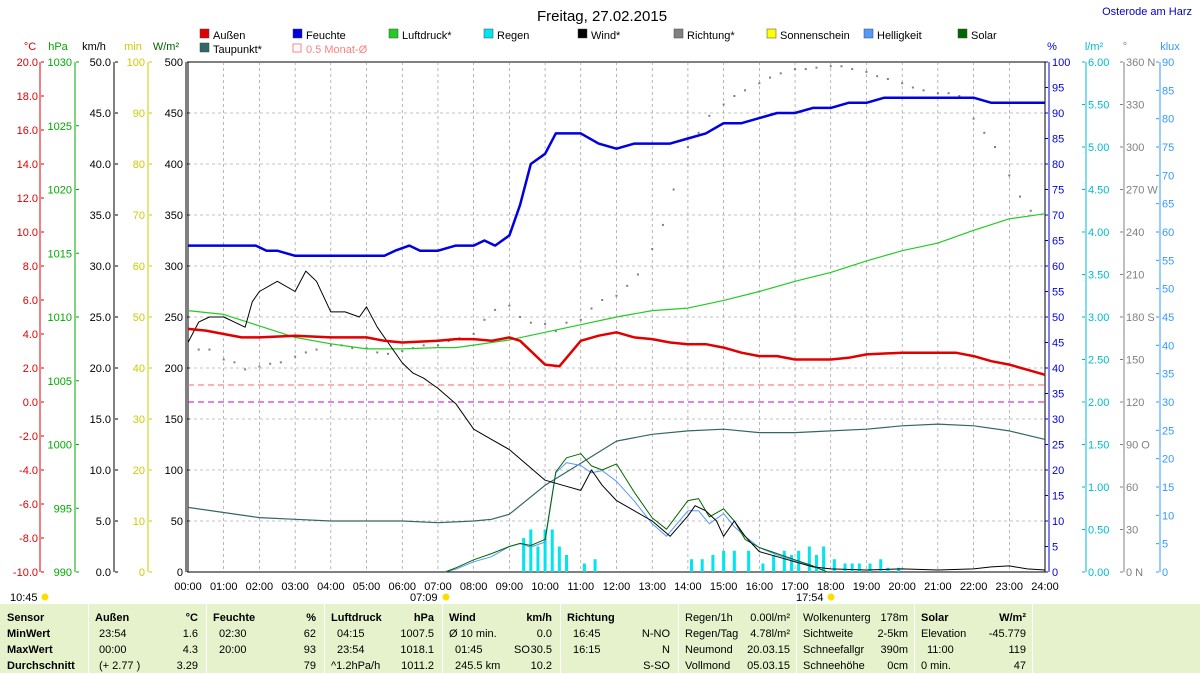 The height and width of the screenshot is (674, 1200). Describe the element at coordinates (545, 587) in the screenshot. I see `x-tick-label: 10:00` at that location.